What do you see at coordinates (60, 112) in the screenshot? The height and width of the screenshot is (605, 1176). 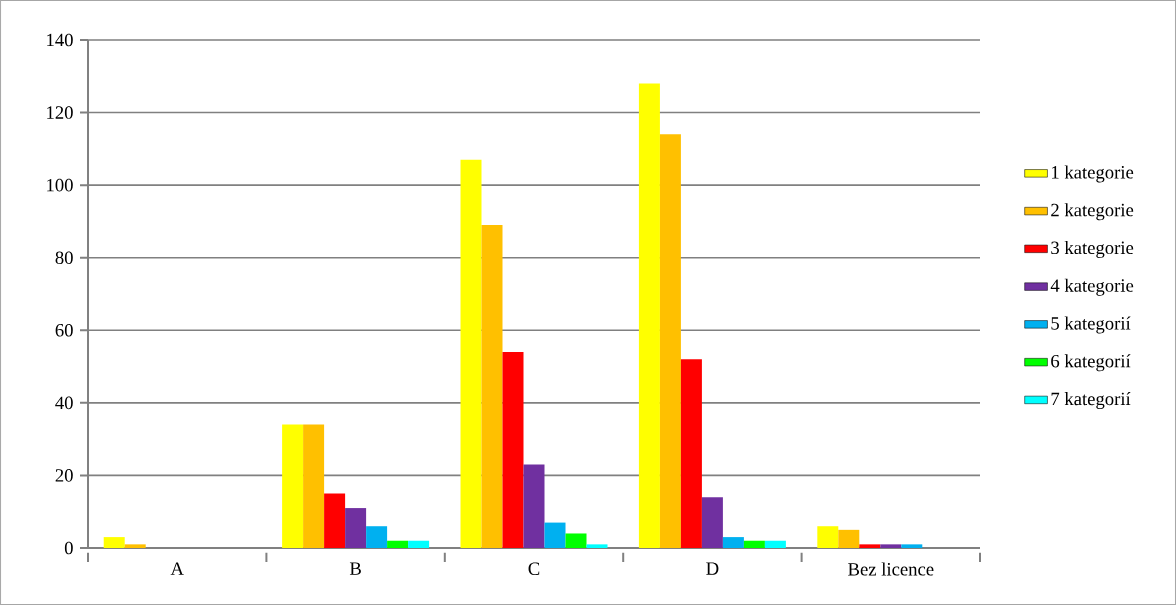 I see `y-tick-label: 120` at bounding box center [60, 112].